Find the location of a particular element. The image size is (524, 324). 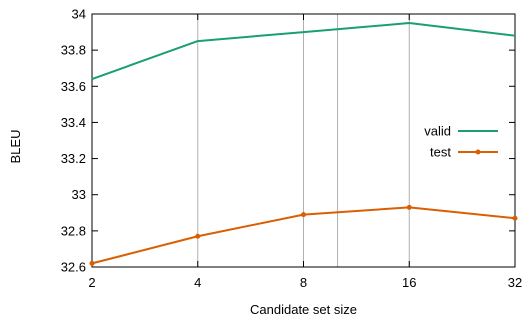

legend-label: test is located at coordinates (440, 152).